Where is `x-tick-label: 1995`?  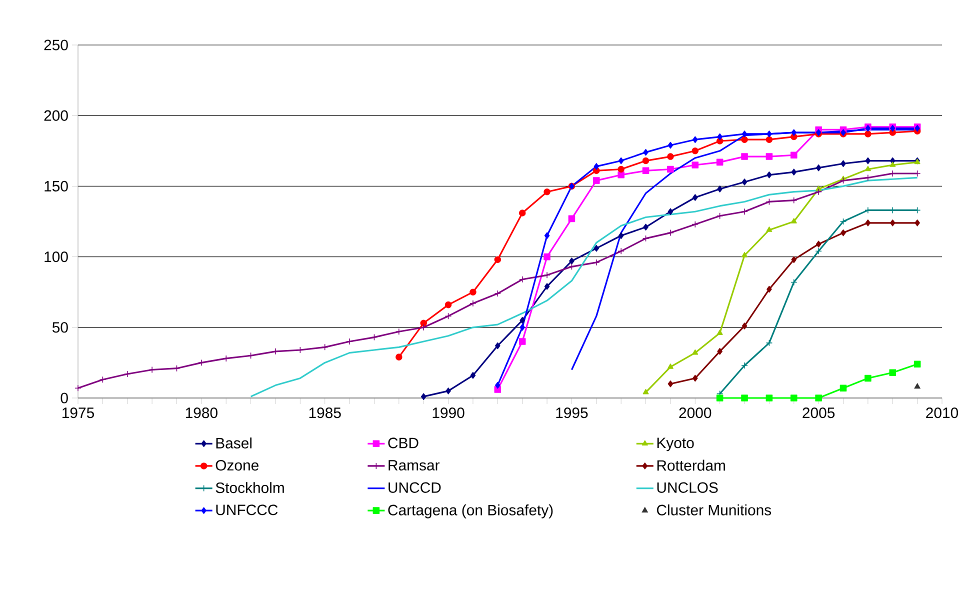
x-tick-label: 1995 is located at coordinates (572, 413).